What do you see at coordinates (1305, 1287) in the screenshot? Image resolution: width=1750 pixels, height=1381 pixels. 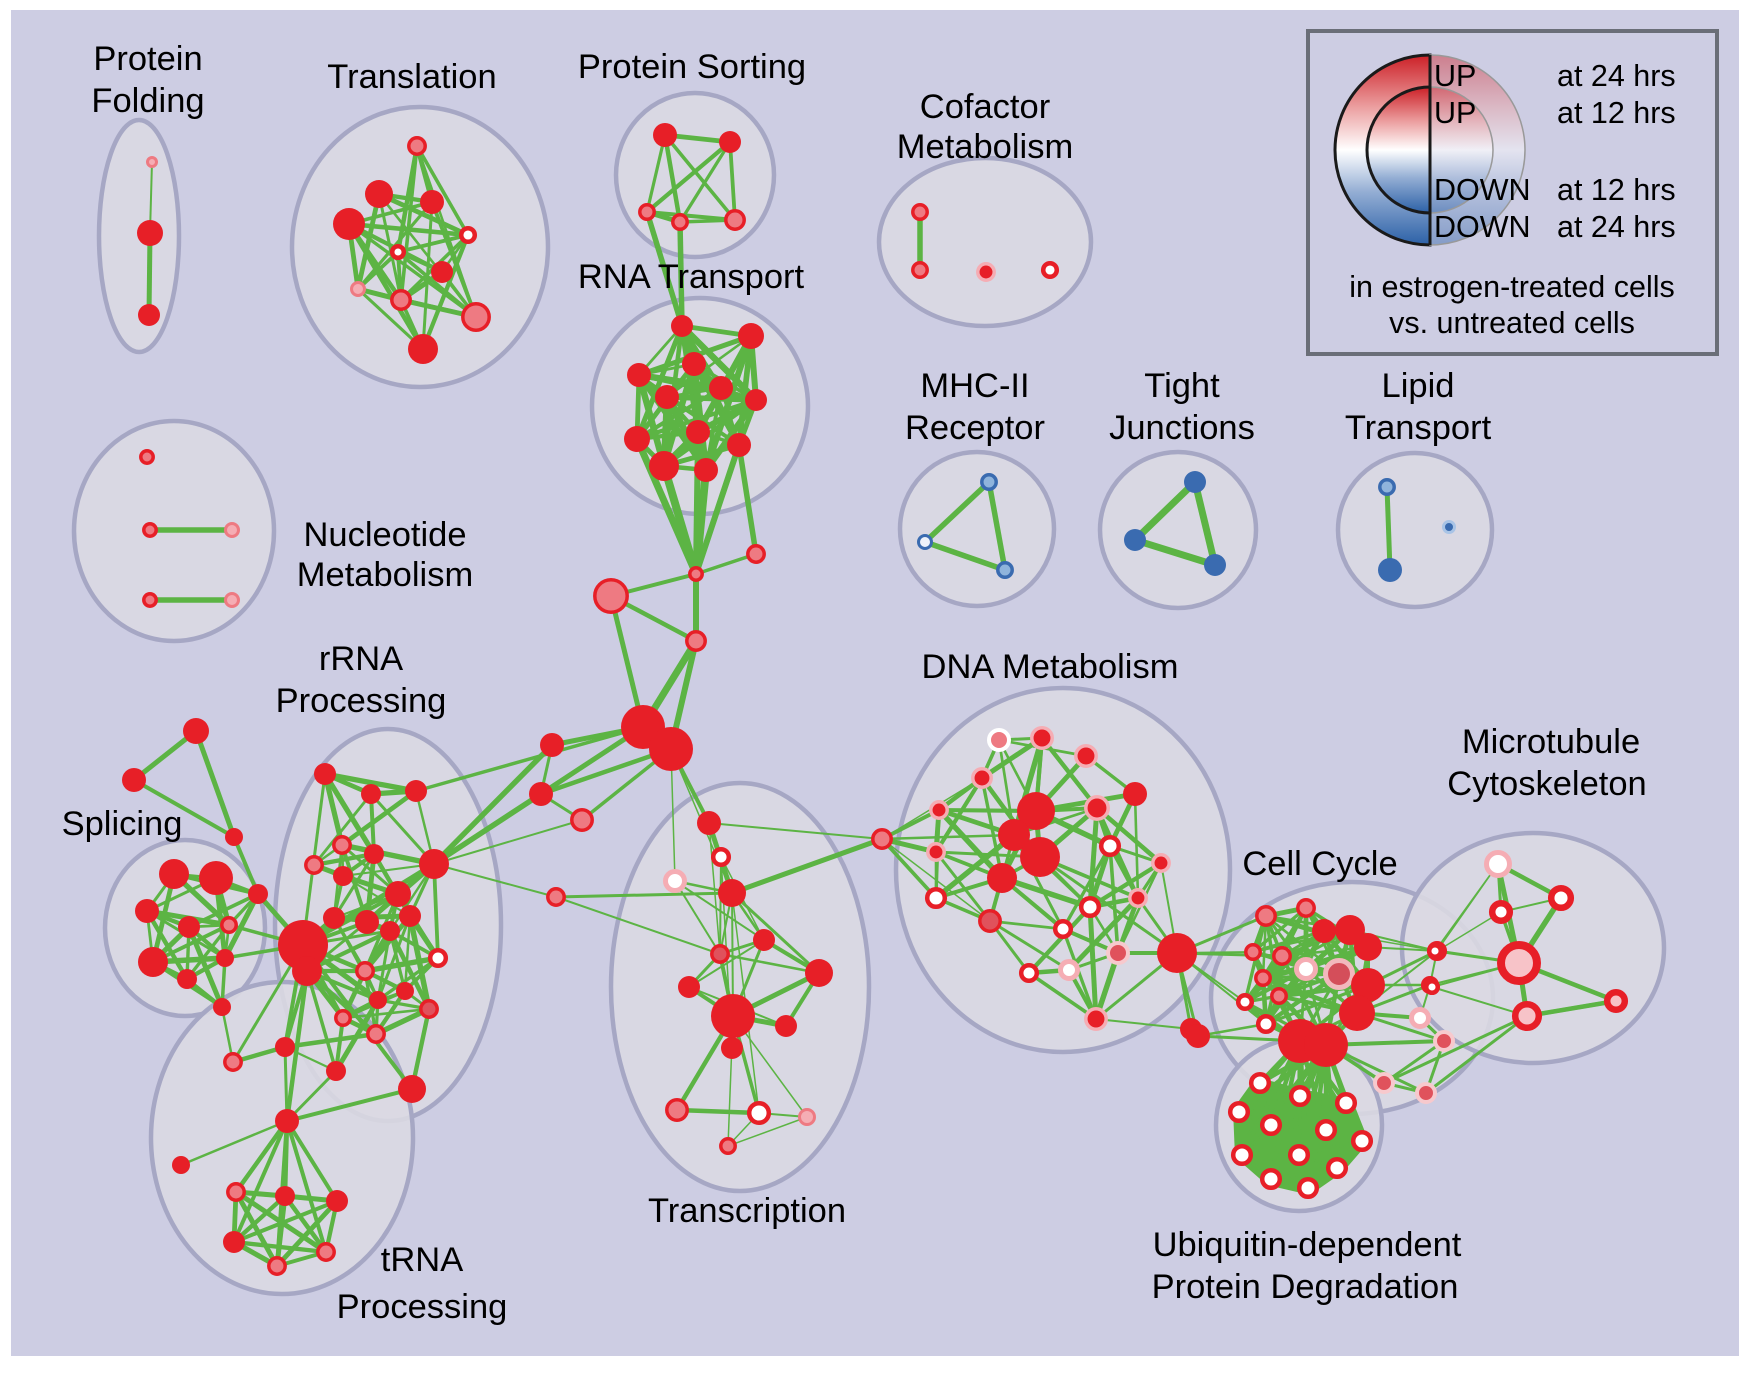 I see `svg-text: Protein Degradation` at bounding box center [1305, 1287].